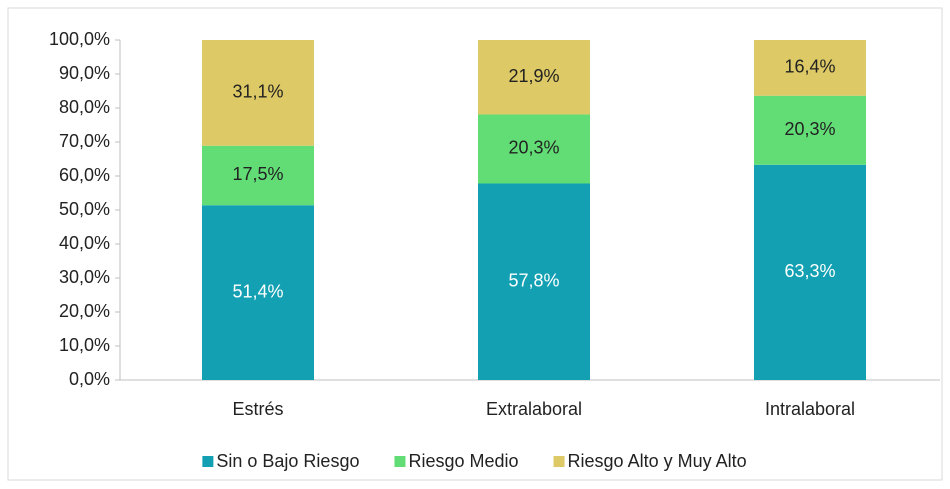 The image size is (950, 489). Describe the element at coordinates (84, 107) in the screenshot. I see `y-tick-label: 80,0%` at that location.